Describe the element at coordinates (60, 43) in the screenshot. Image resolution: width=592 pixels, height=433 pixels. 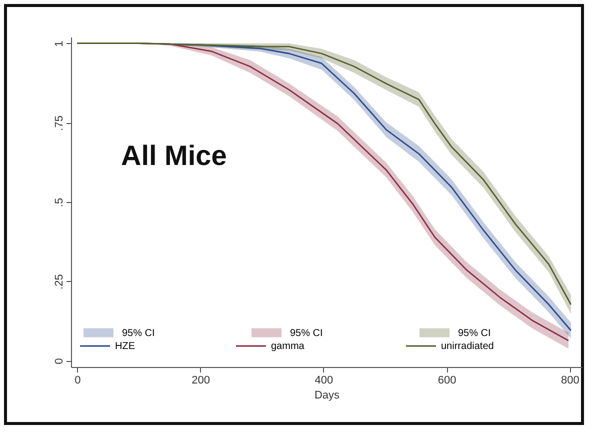
I see `y-tick-label: 1` at that location.